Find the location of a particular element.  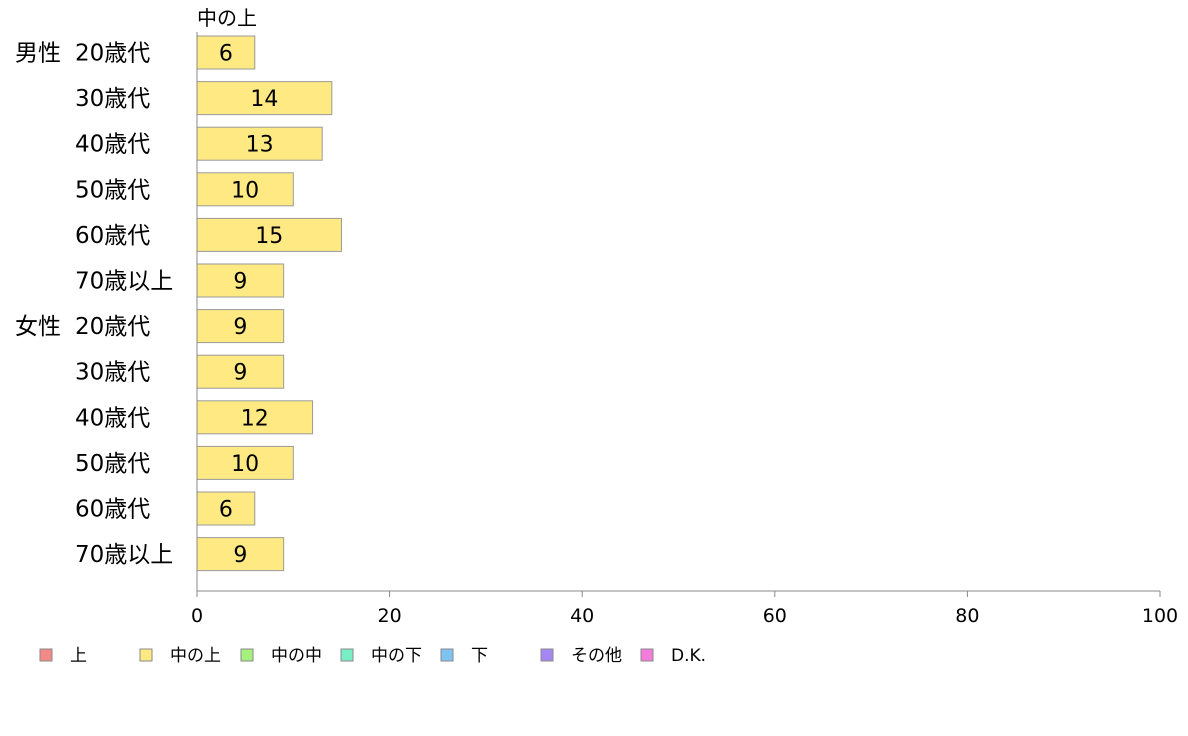

data-label: 12 is located at coordinates (255, 418).